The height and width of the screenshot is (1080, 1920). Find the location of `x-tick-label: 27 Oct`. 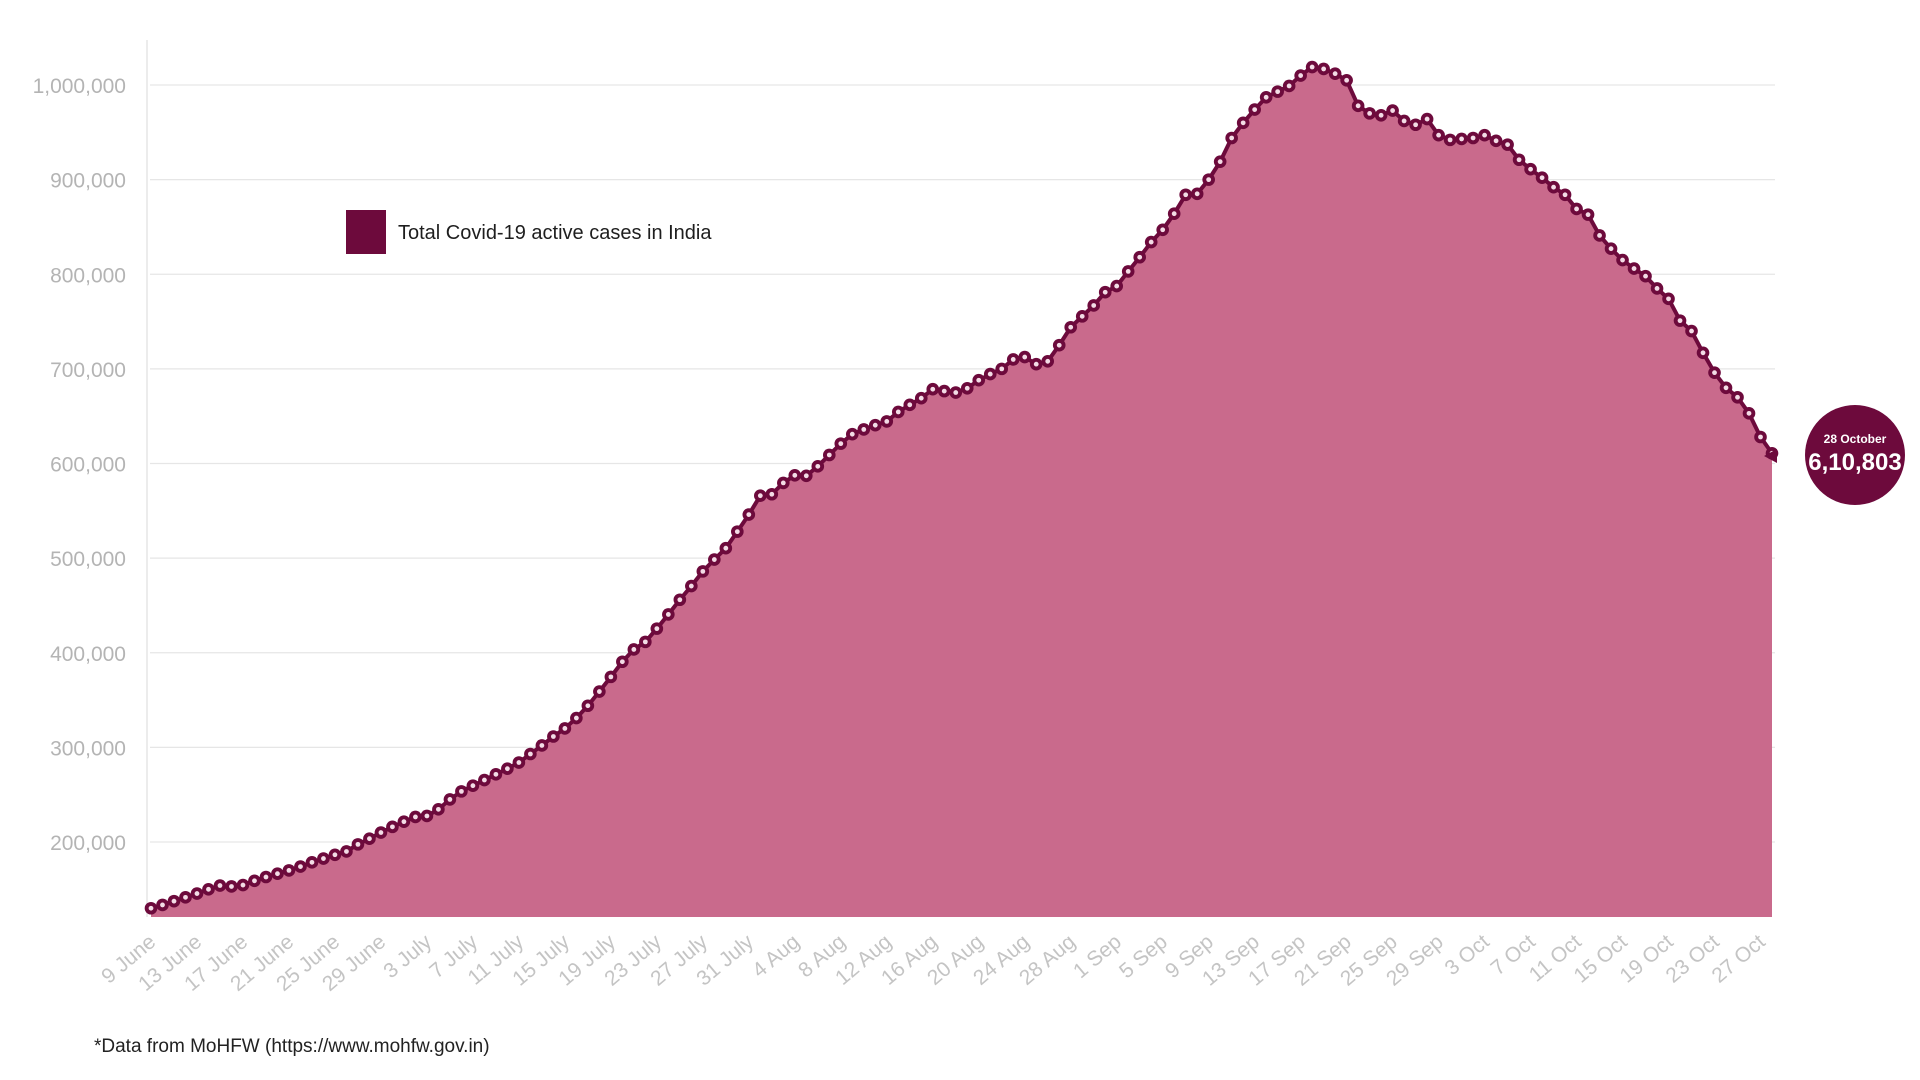

x-tick-label: 27 Oct is located at coordinates (1739, 958).